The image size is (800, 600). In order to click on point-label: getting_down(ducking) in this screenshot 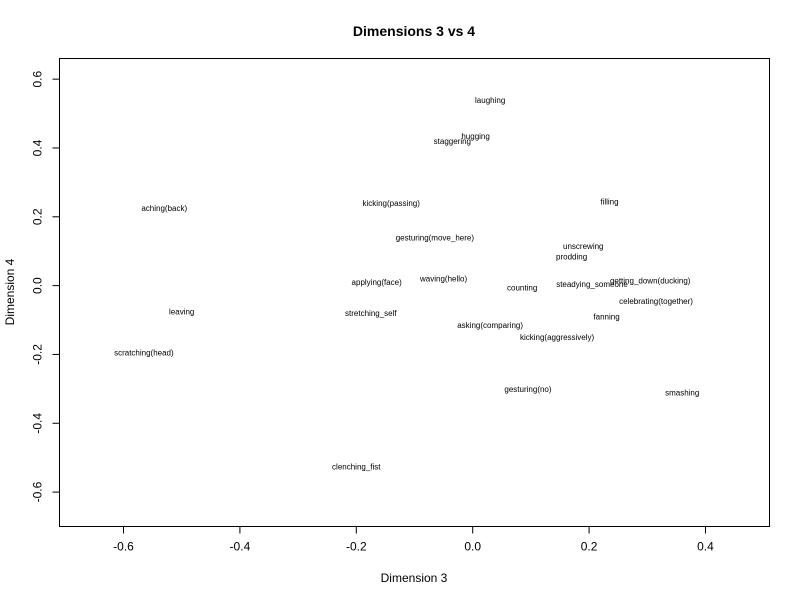, I will do `click(650, 280)`.